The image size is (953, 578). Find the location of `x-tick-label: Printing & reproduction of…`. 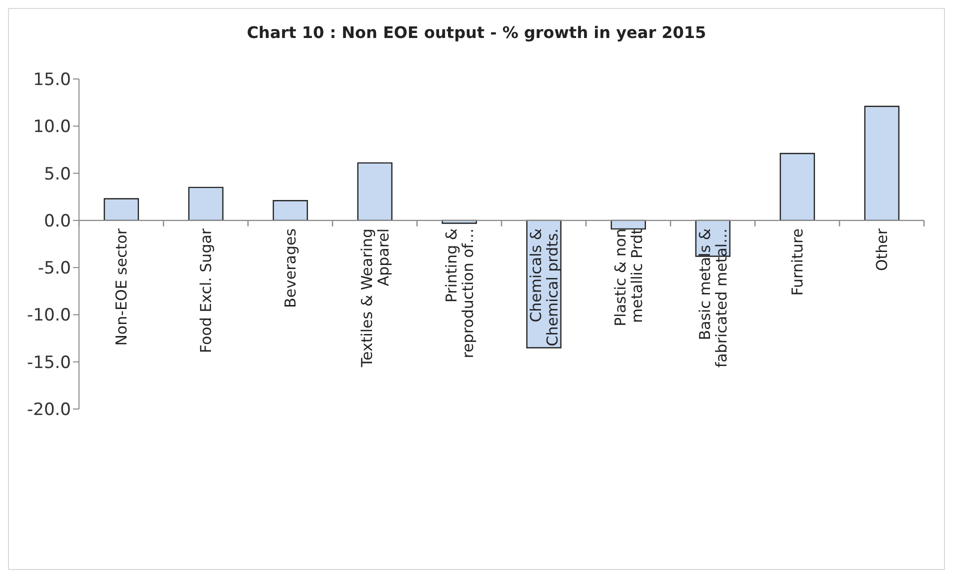

x-tick-label: Printing & reproduction of… is located at coordinates (459, 293).